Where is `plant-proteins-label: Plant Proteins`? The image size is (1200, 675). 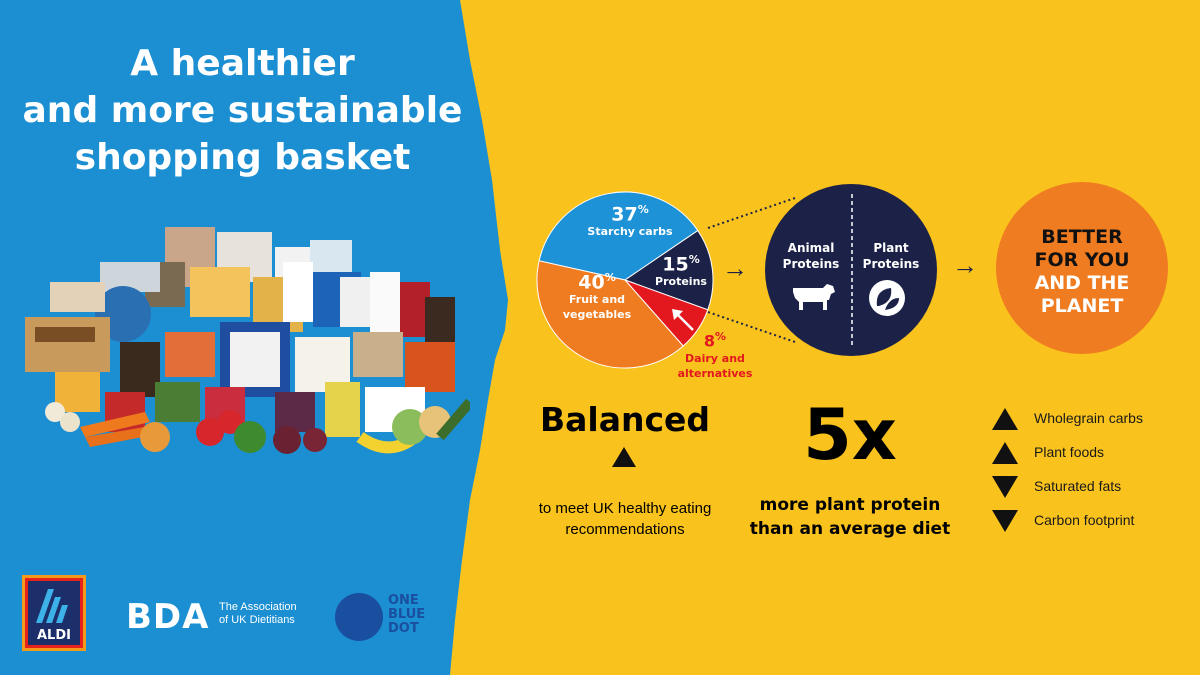 plant-proteins-label: Plant Proteins is located at coordinates (891, 256).